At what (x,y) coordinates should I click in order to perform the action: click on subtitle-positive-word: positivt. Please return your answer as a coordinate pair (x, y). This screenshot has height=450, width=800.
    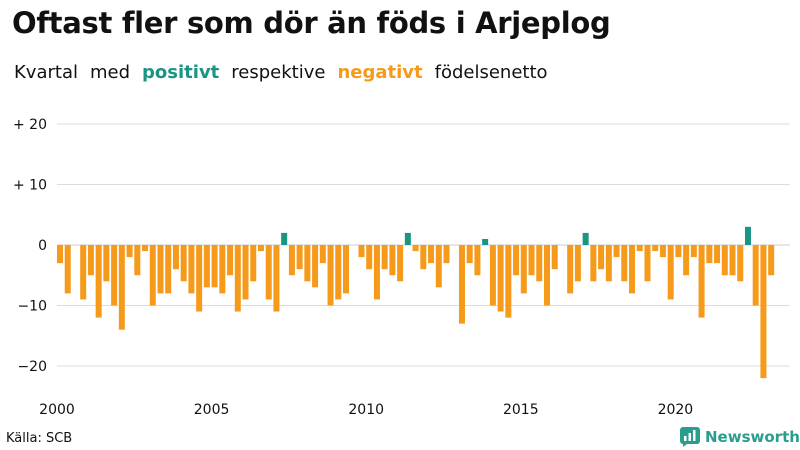
    Looking at the image, I should click on (181, 72).